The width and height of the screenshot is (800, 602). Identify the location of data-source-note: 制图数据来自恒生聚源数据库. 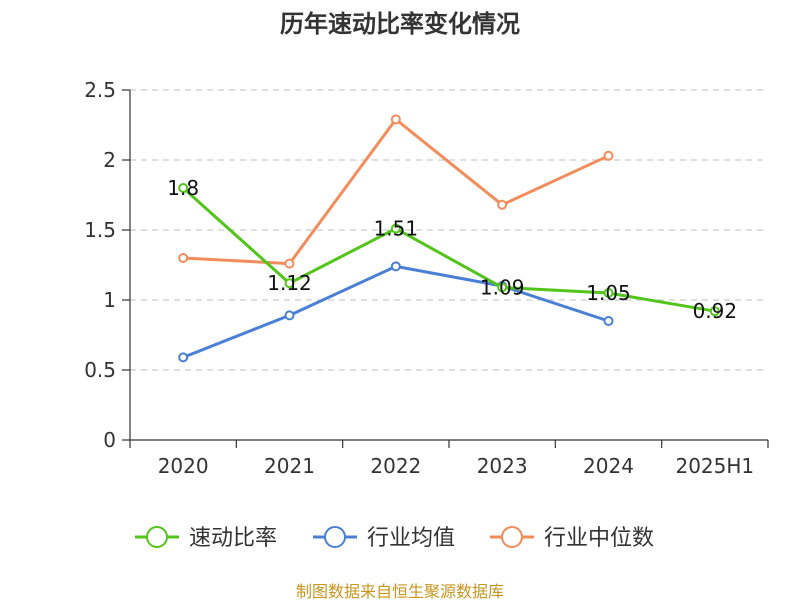
(399, 591).